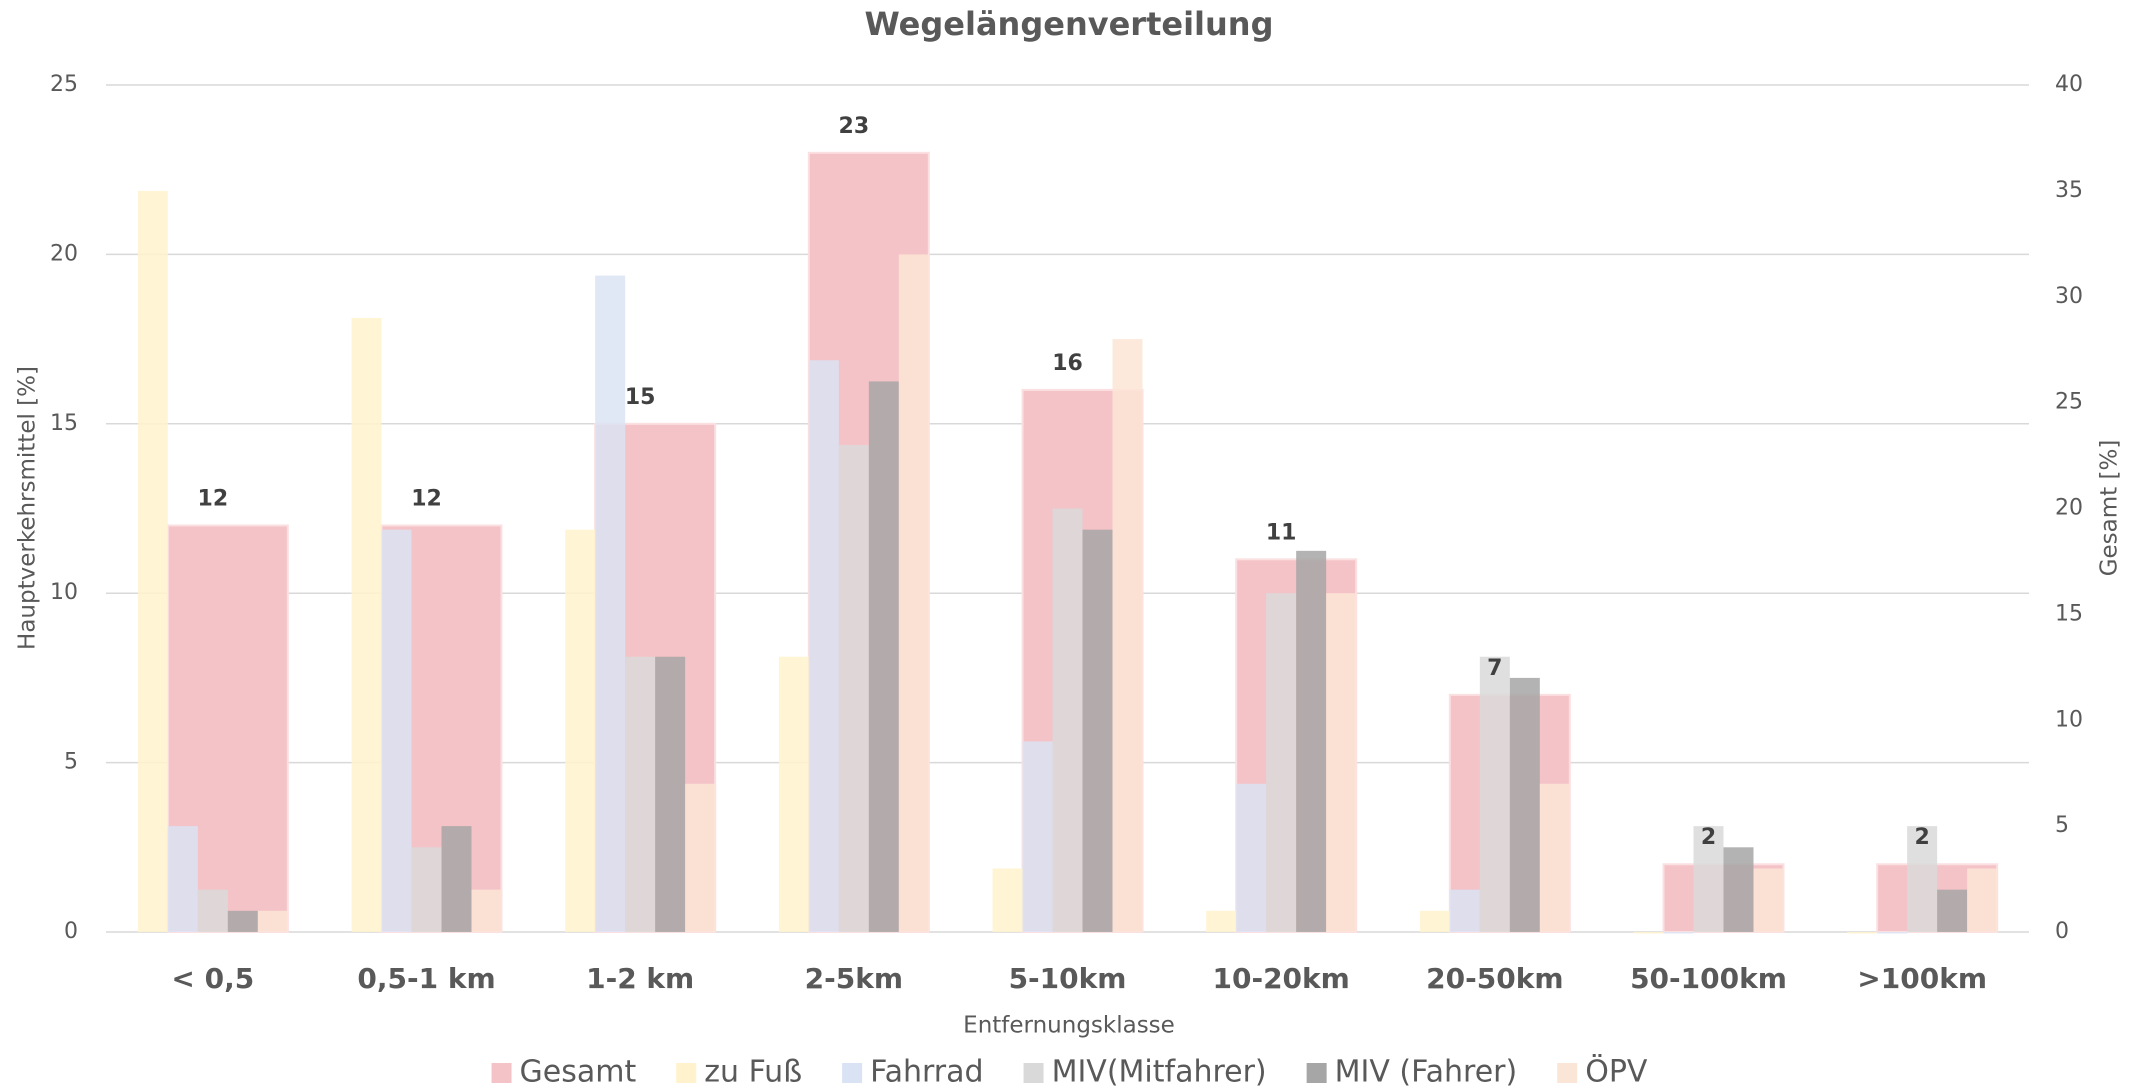 The image size is (2139, 1089). Describe the element at coordinates (1068, 978) in the screenshot. I see `x-tick-label: 5-10km` at that location.